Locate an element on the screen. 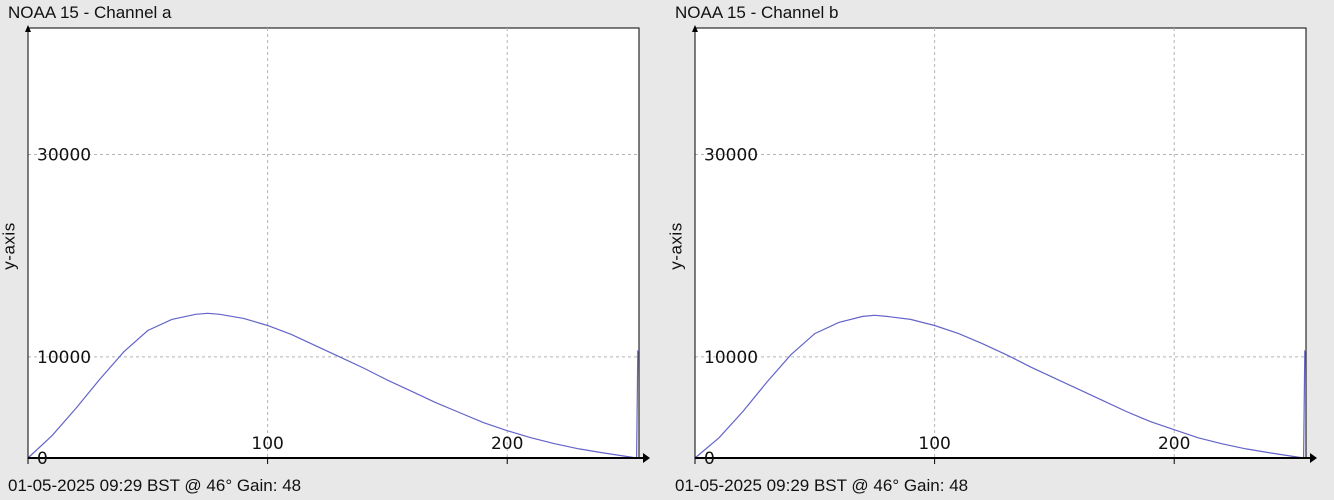 The image size is (1334, 500). chart-title: NOAA 15 - Channel b is located at coordinates (757, 12).